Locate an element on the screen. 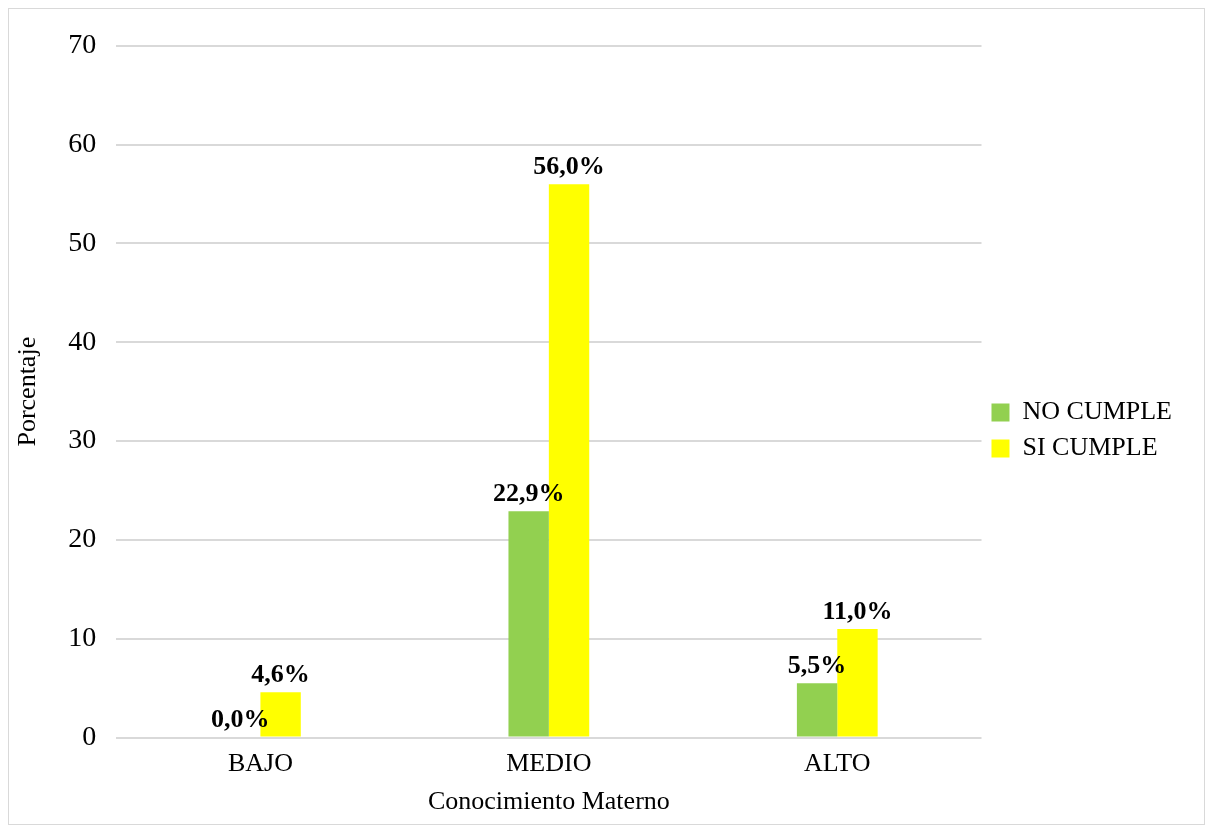 This screenshot has height=834, width=1213. legend-label: NO CUMPLE is located at coordinates (1097, 411).